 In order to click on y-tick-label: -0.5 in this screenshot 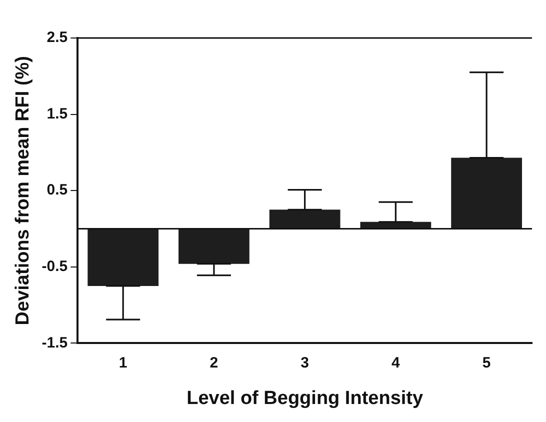, I will do `click(55, 267)`.